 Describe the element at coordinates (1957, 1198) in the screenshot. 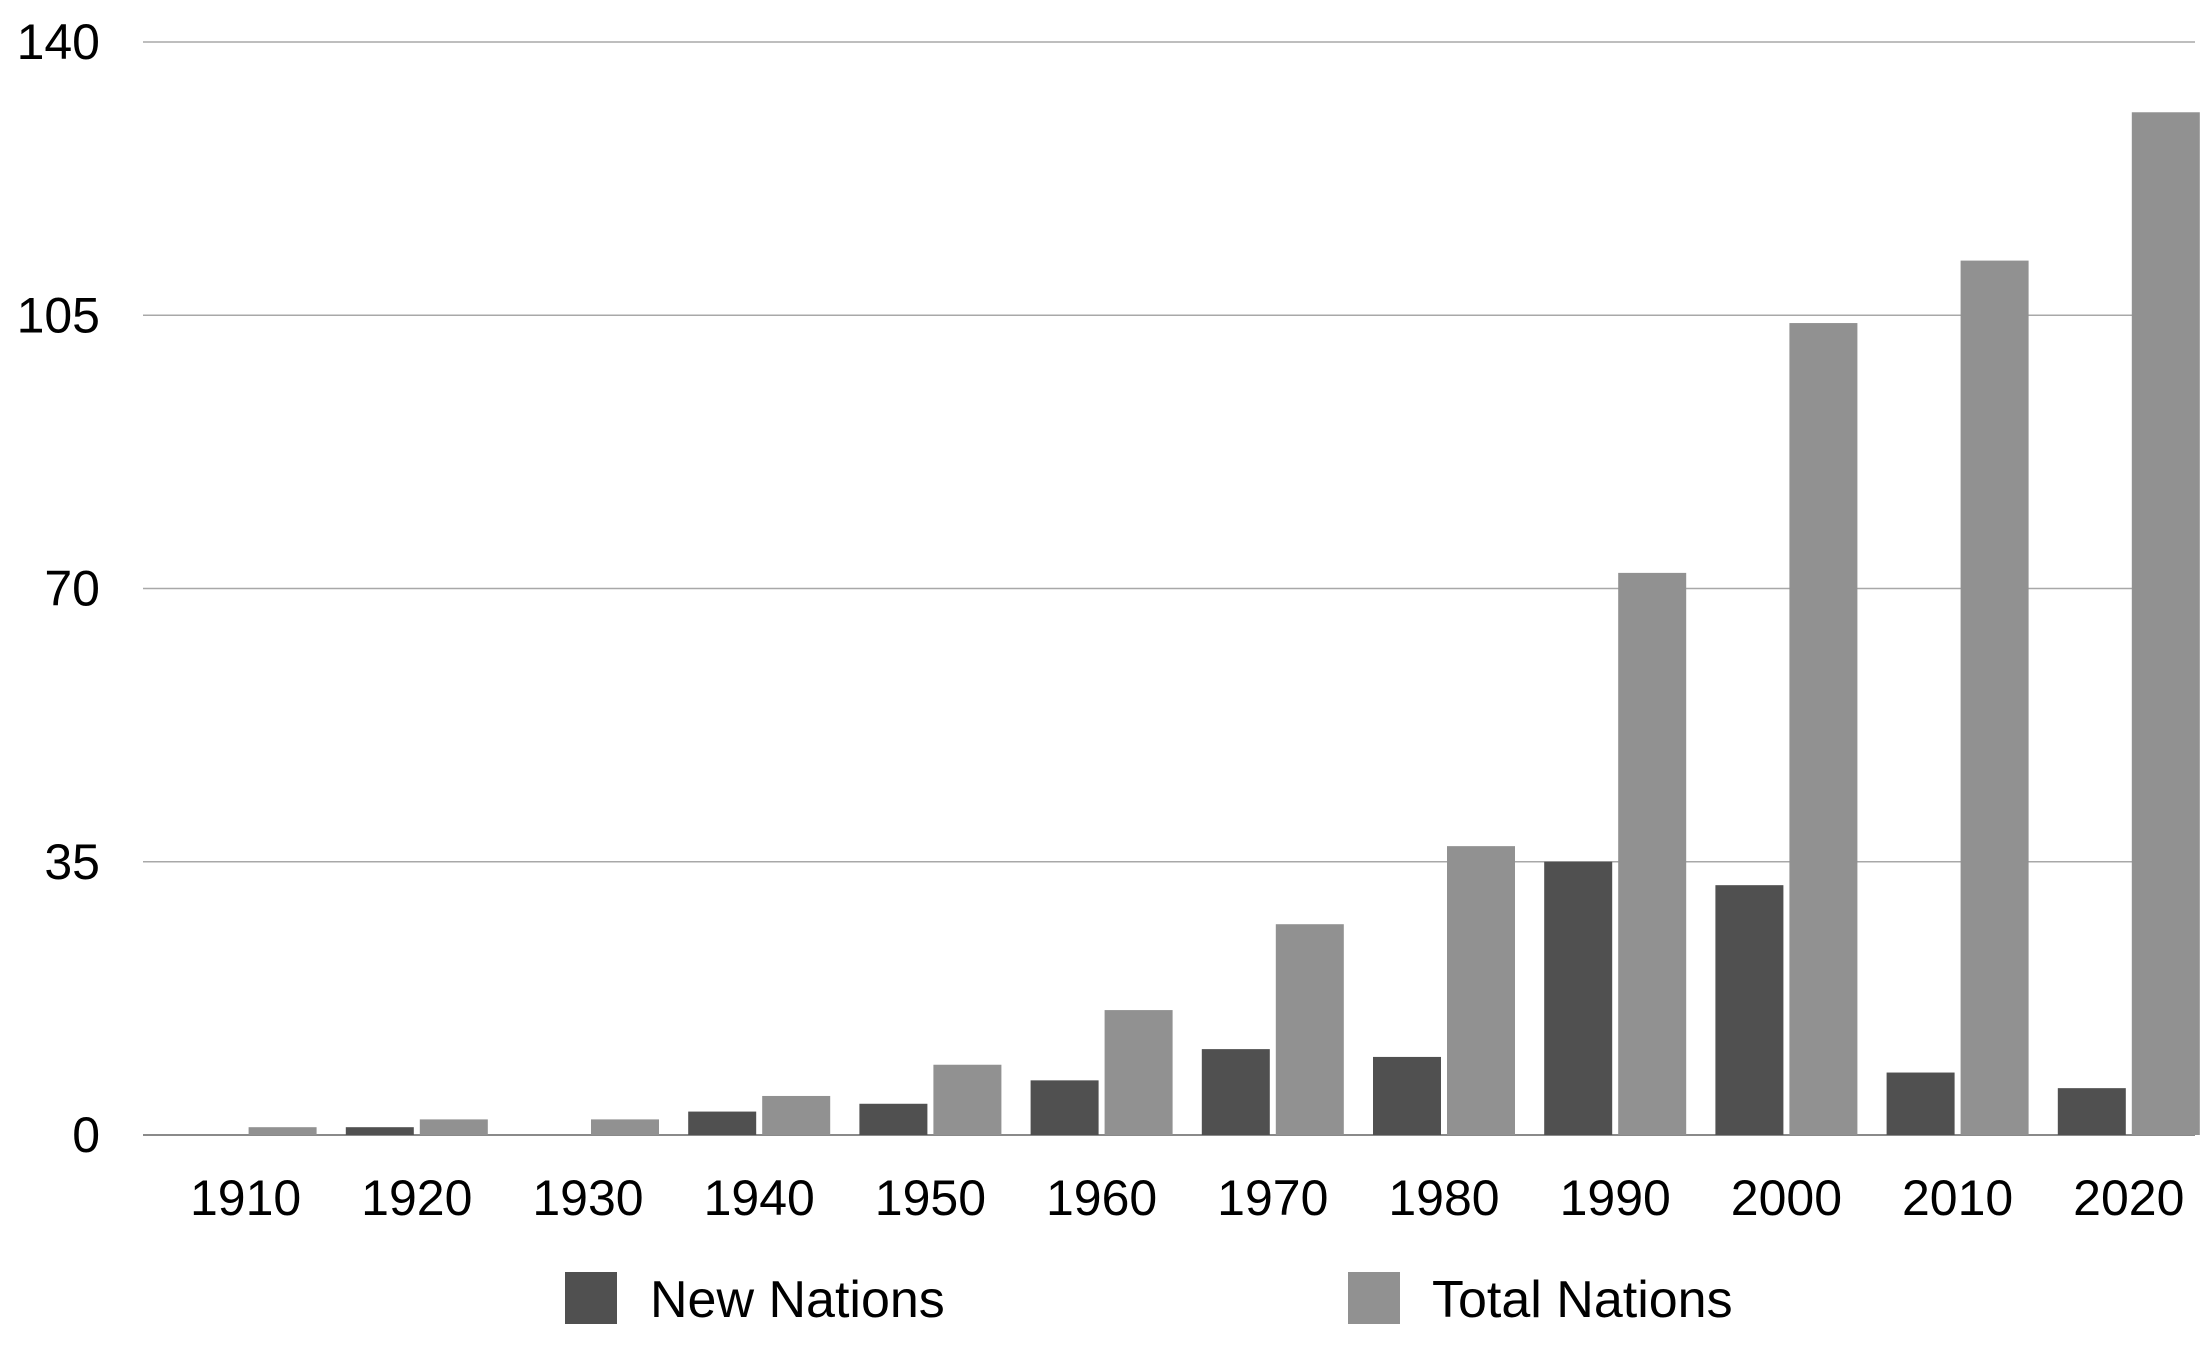

I see `x-tick-label: 2010` at that location.